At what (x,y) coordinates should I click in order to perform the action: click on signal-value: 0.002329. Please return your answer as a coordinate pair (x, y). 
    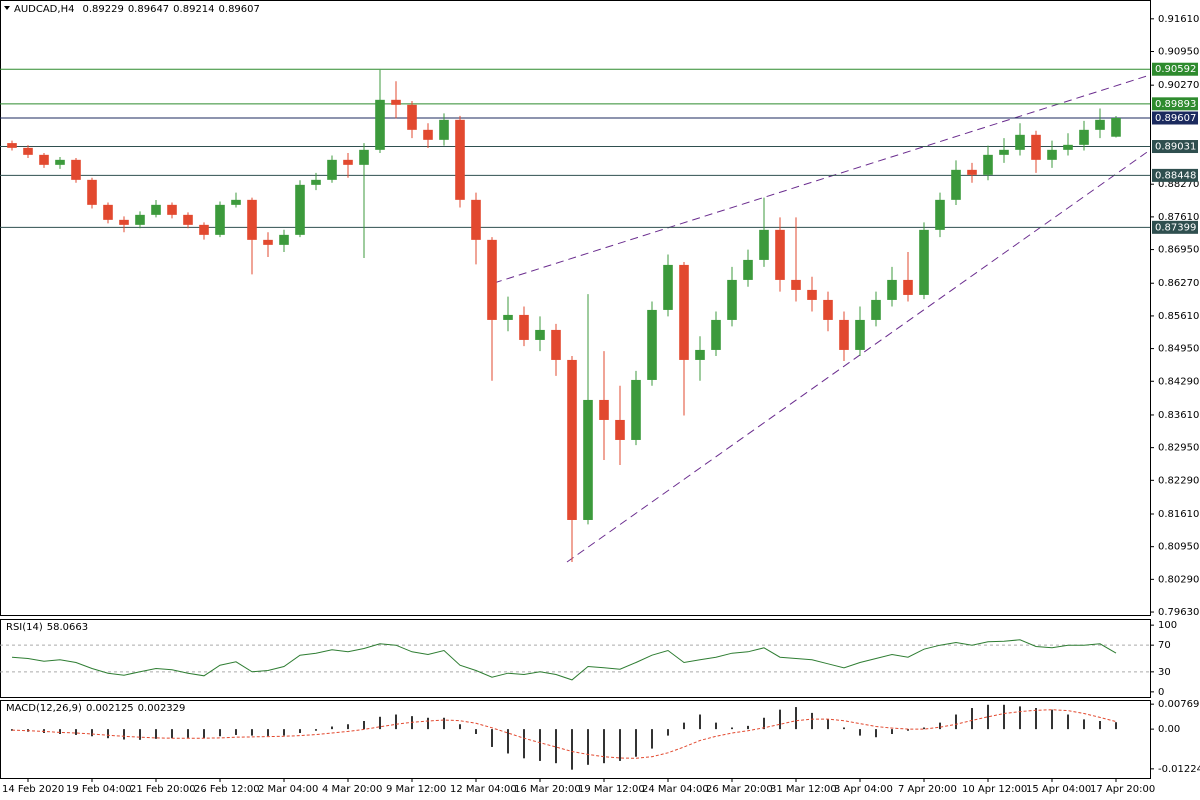
    Looking at the image, I should click on (162, 708).